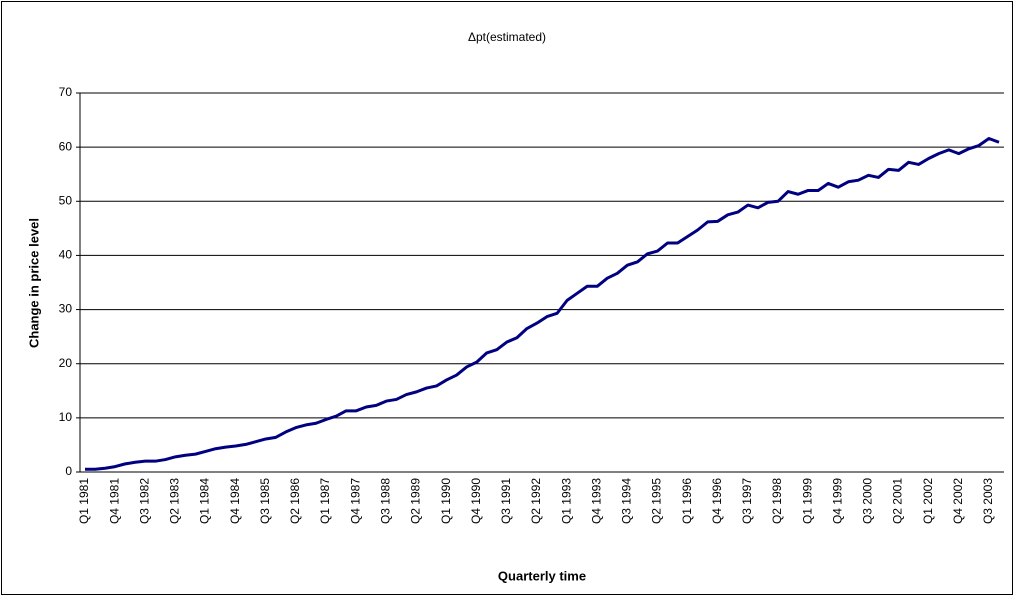  Describe the element at coordinates (807, 501) in the screenshot. I see `x-tick-label: Q1 1999` at that location.